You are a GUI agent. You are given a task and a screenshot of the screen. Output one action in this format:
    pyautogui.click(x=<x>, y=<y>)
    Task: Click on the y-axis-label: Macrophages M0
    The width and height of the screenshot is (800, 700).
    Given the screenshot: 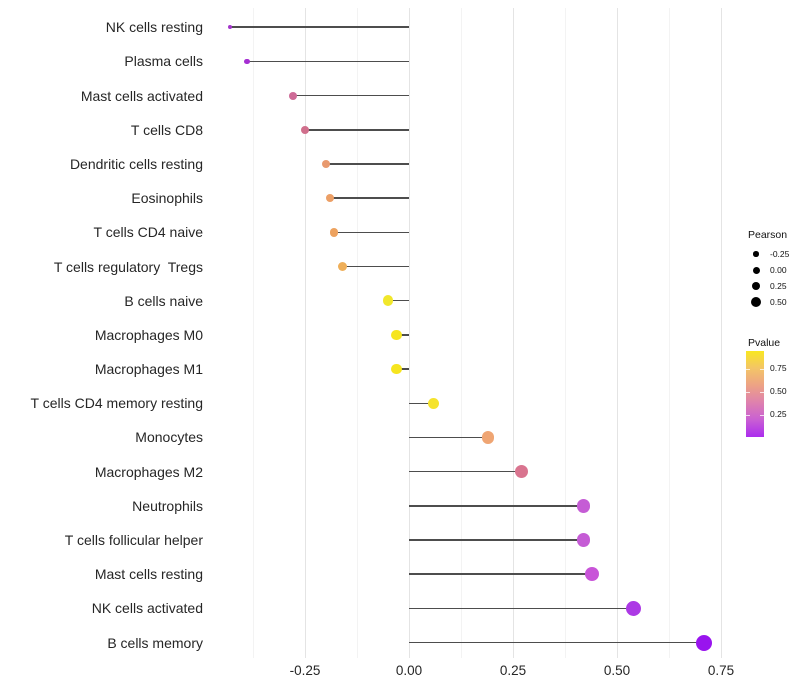 What is the action you would take?
    pyautogui.click(x=148, y=334)
    